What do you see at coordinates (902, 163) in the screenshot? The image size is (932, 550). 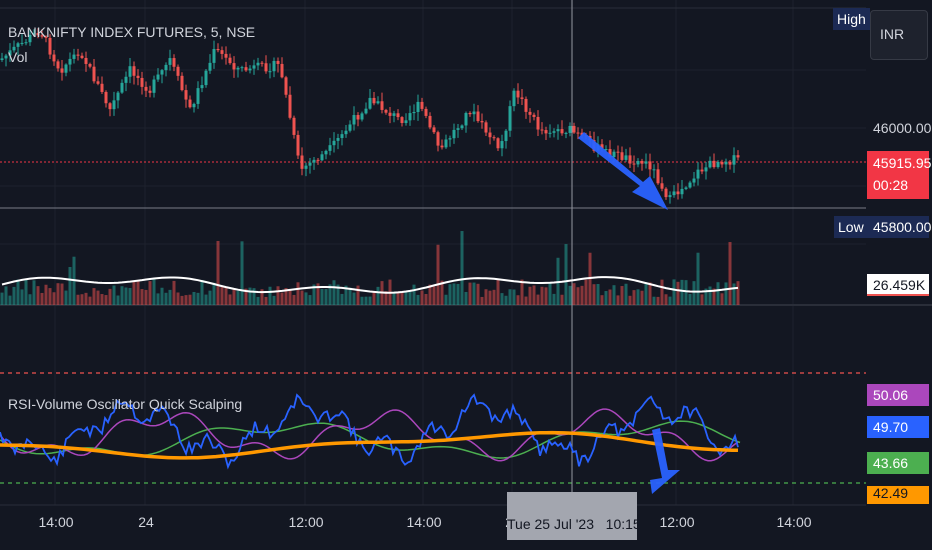 I see `last-price-value: 45915.95` at bounding box center [902, 163].